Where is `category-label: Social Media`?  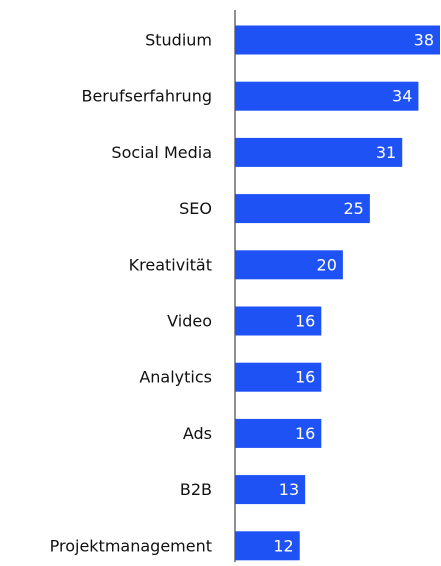
category-label: Social Media is located at coordinates (161, 152).